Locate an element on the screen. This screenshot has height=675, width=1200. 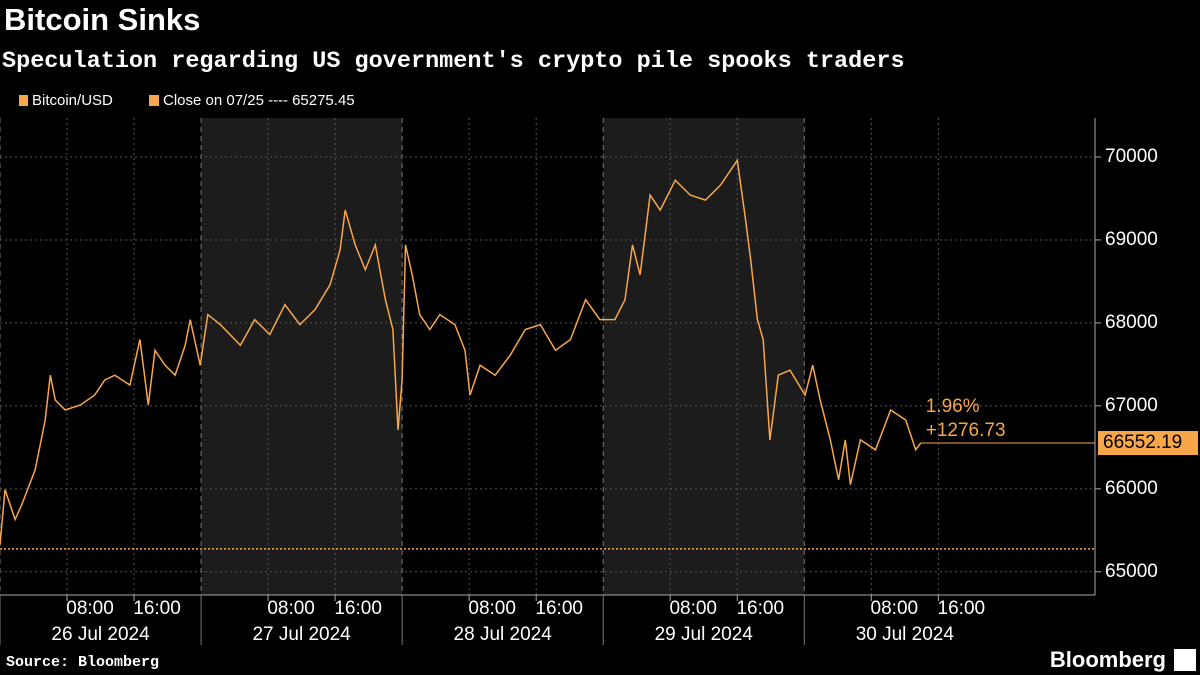
y-tick-label: 69000 is located at coordinates (1131, 239).